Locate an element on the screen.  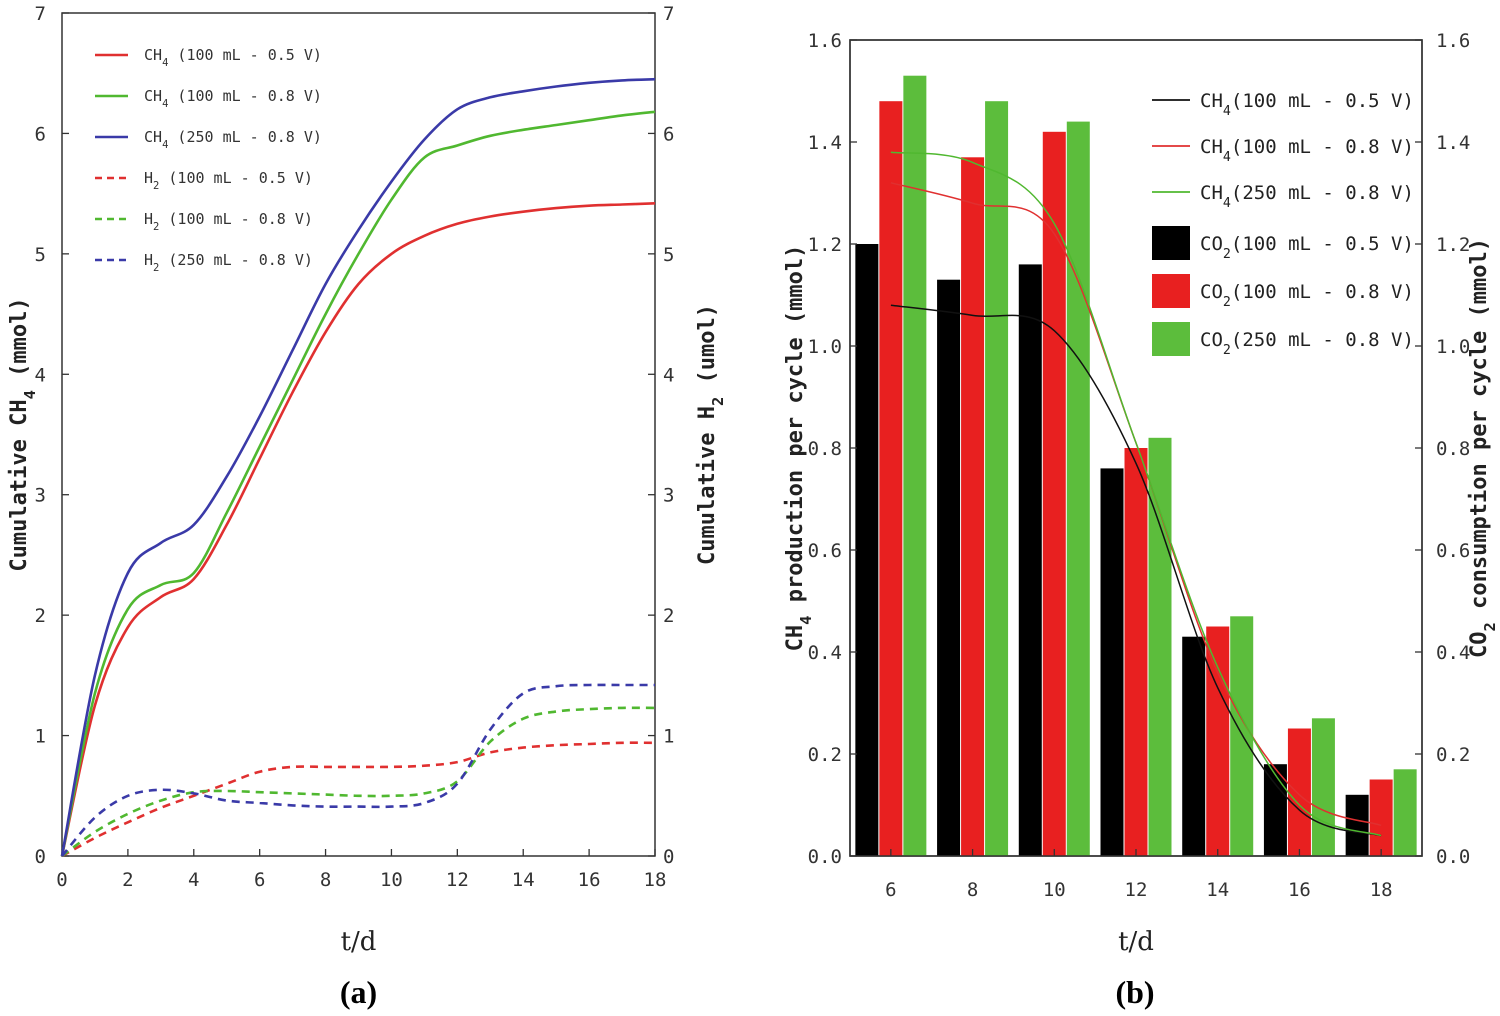
y-tick-label-left: 5 is located at coordinates (40, 255).